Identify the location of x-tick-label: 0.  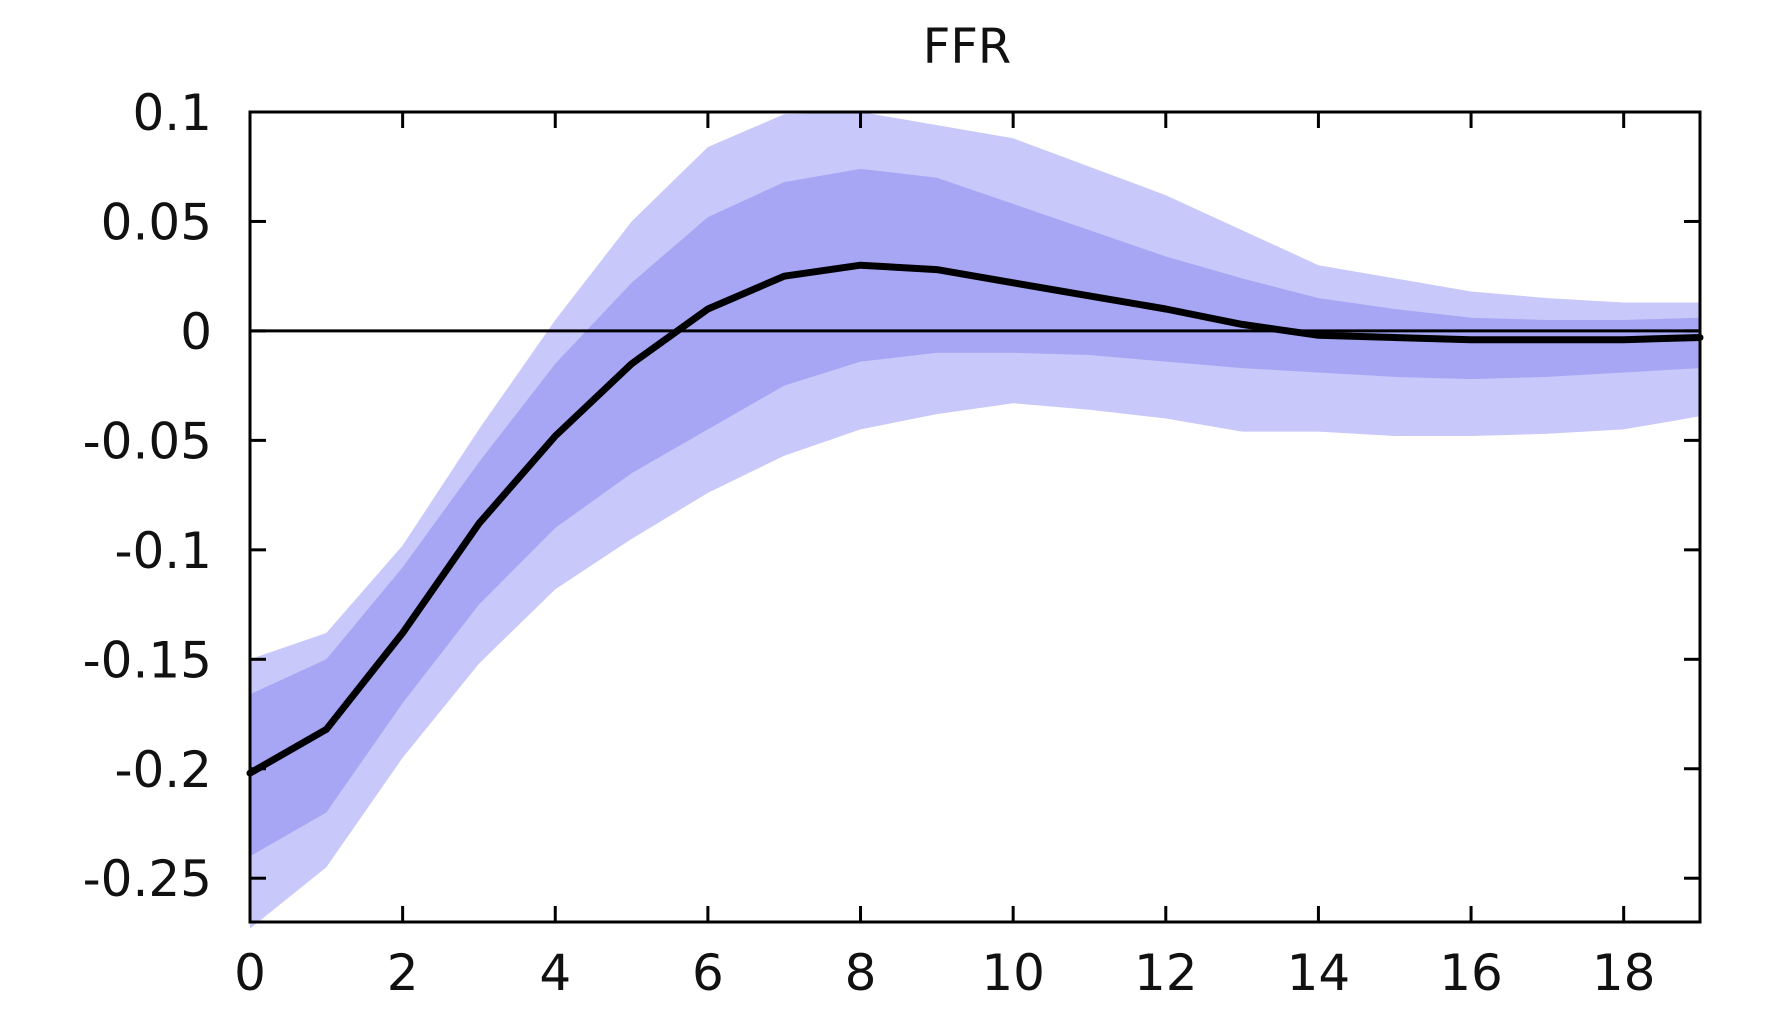
(250, 973).